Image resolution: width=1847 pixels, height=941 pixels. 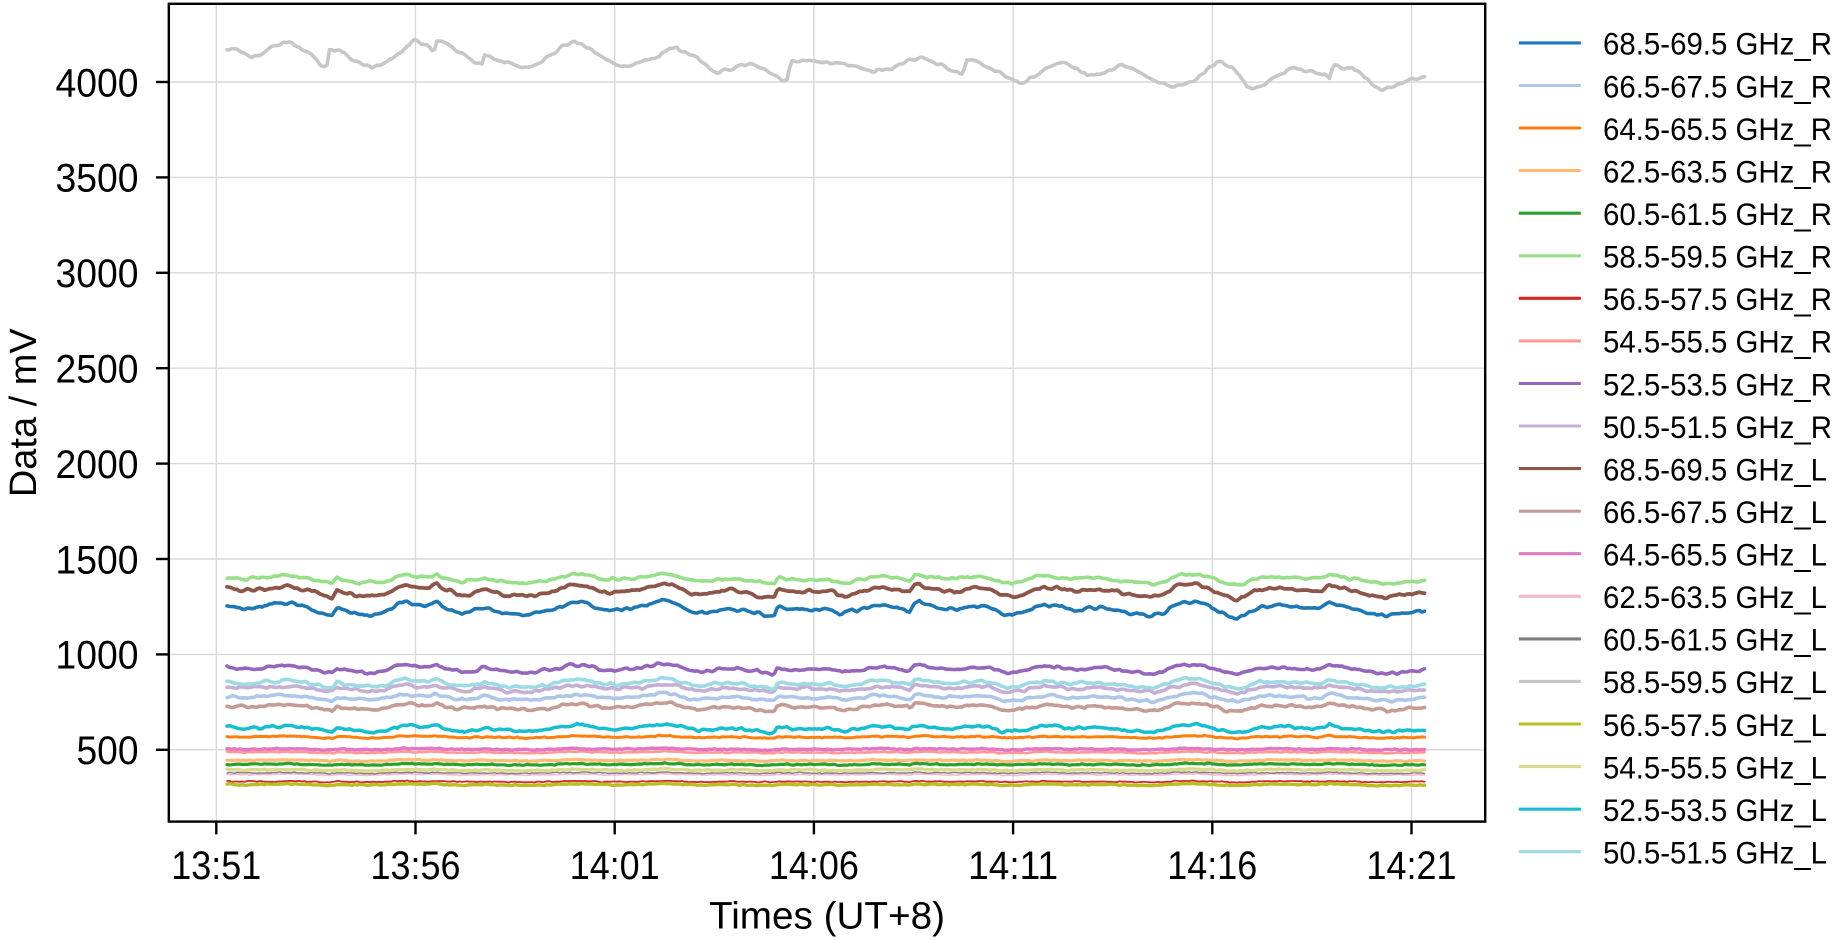 I want to click on svg-text: 50.5-51.5 GHz_R, so click(x=1717, y=427).